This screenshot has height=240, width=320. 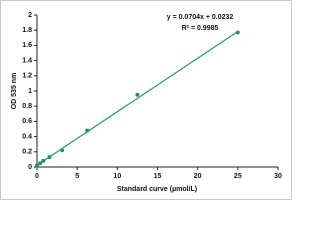 What do you see at coordinates (117, 176) in the screenshot?
I see `x-tick-label: 10` at bounding box center [117, 176].